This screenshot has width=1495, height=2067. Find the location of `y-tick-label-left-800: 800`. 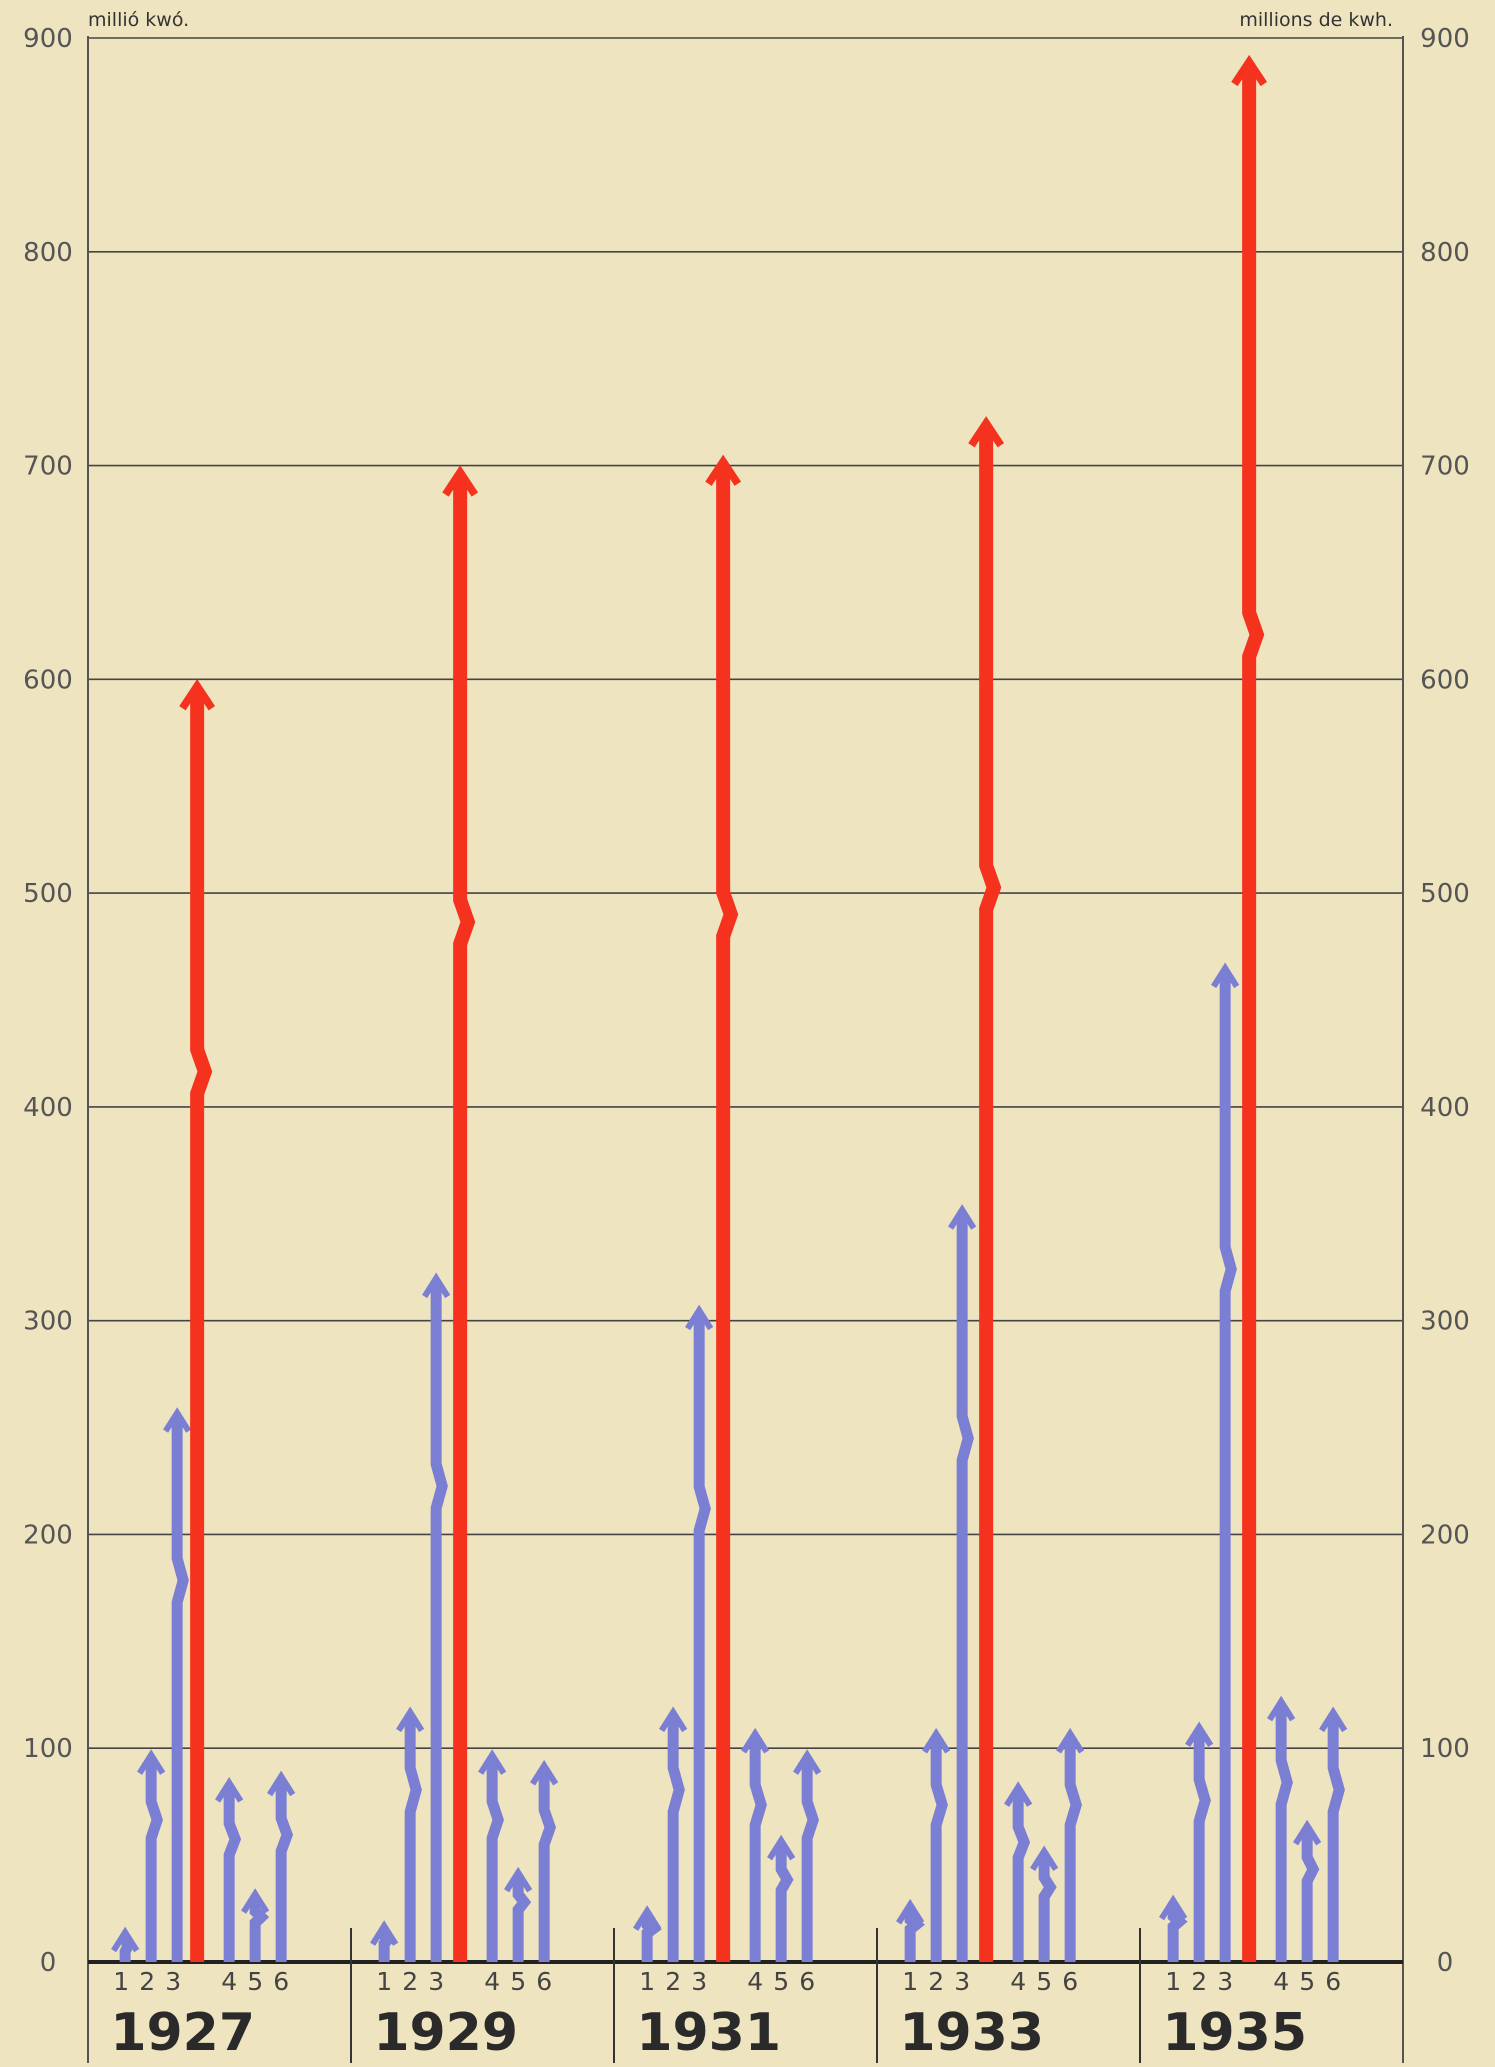

y-tick-label-left-800: 800 is located at coordinates (48, 253).